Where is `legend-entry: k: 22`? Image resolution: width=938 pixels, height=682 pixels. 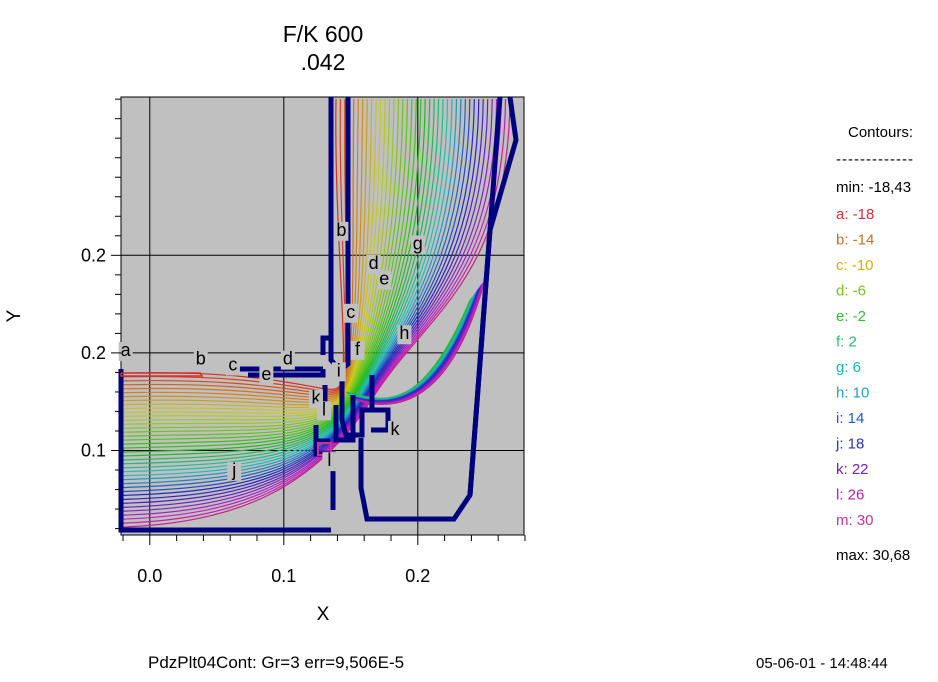 legend-entry: k: 22 is located at coordinates (852, 469).